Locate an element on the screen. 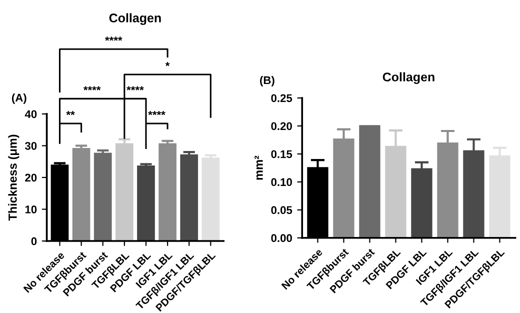  y-tick-label: 40 is located at coordinates (30, 114).